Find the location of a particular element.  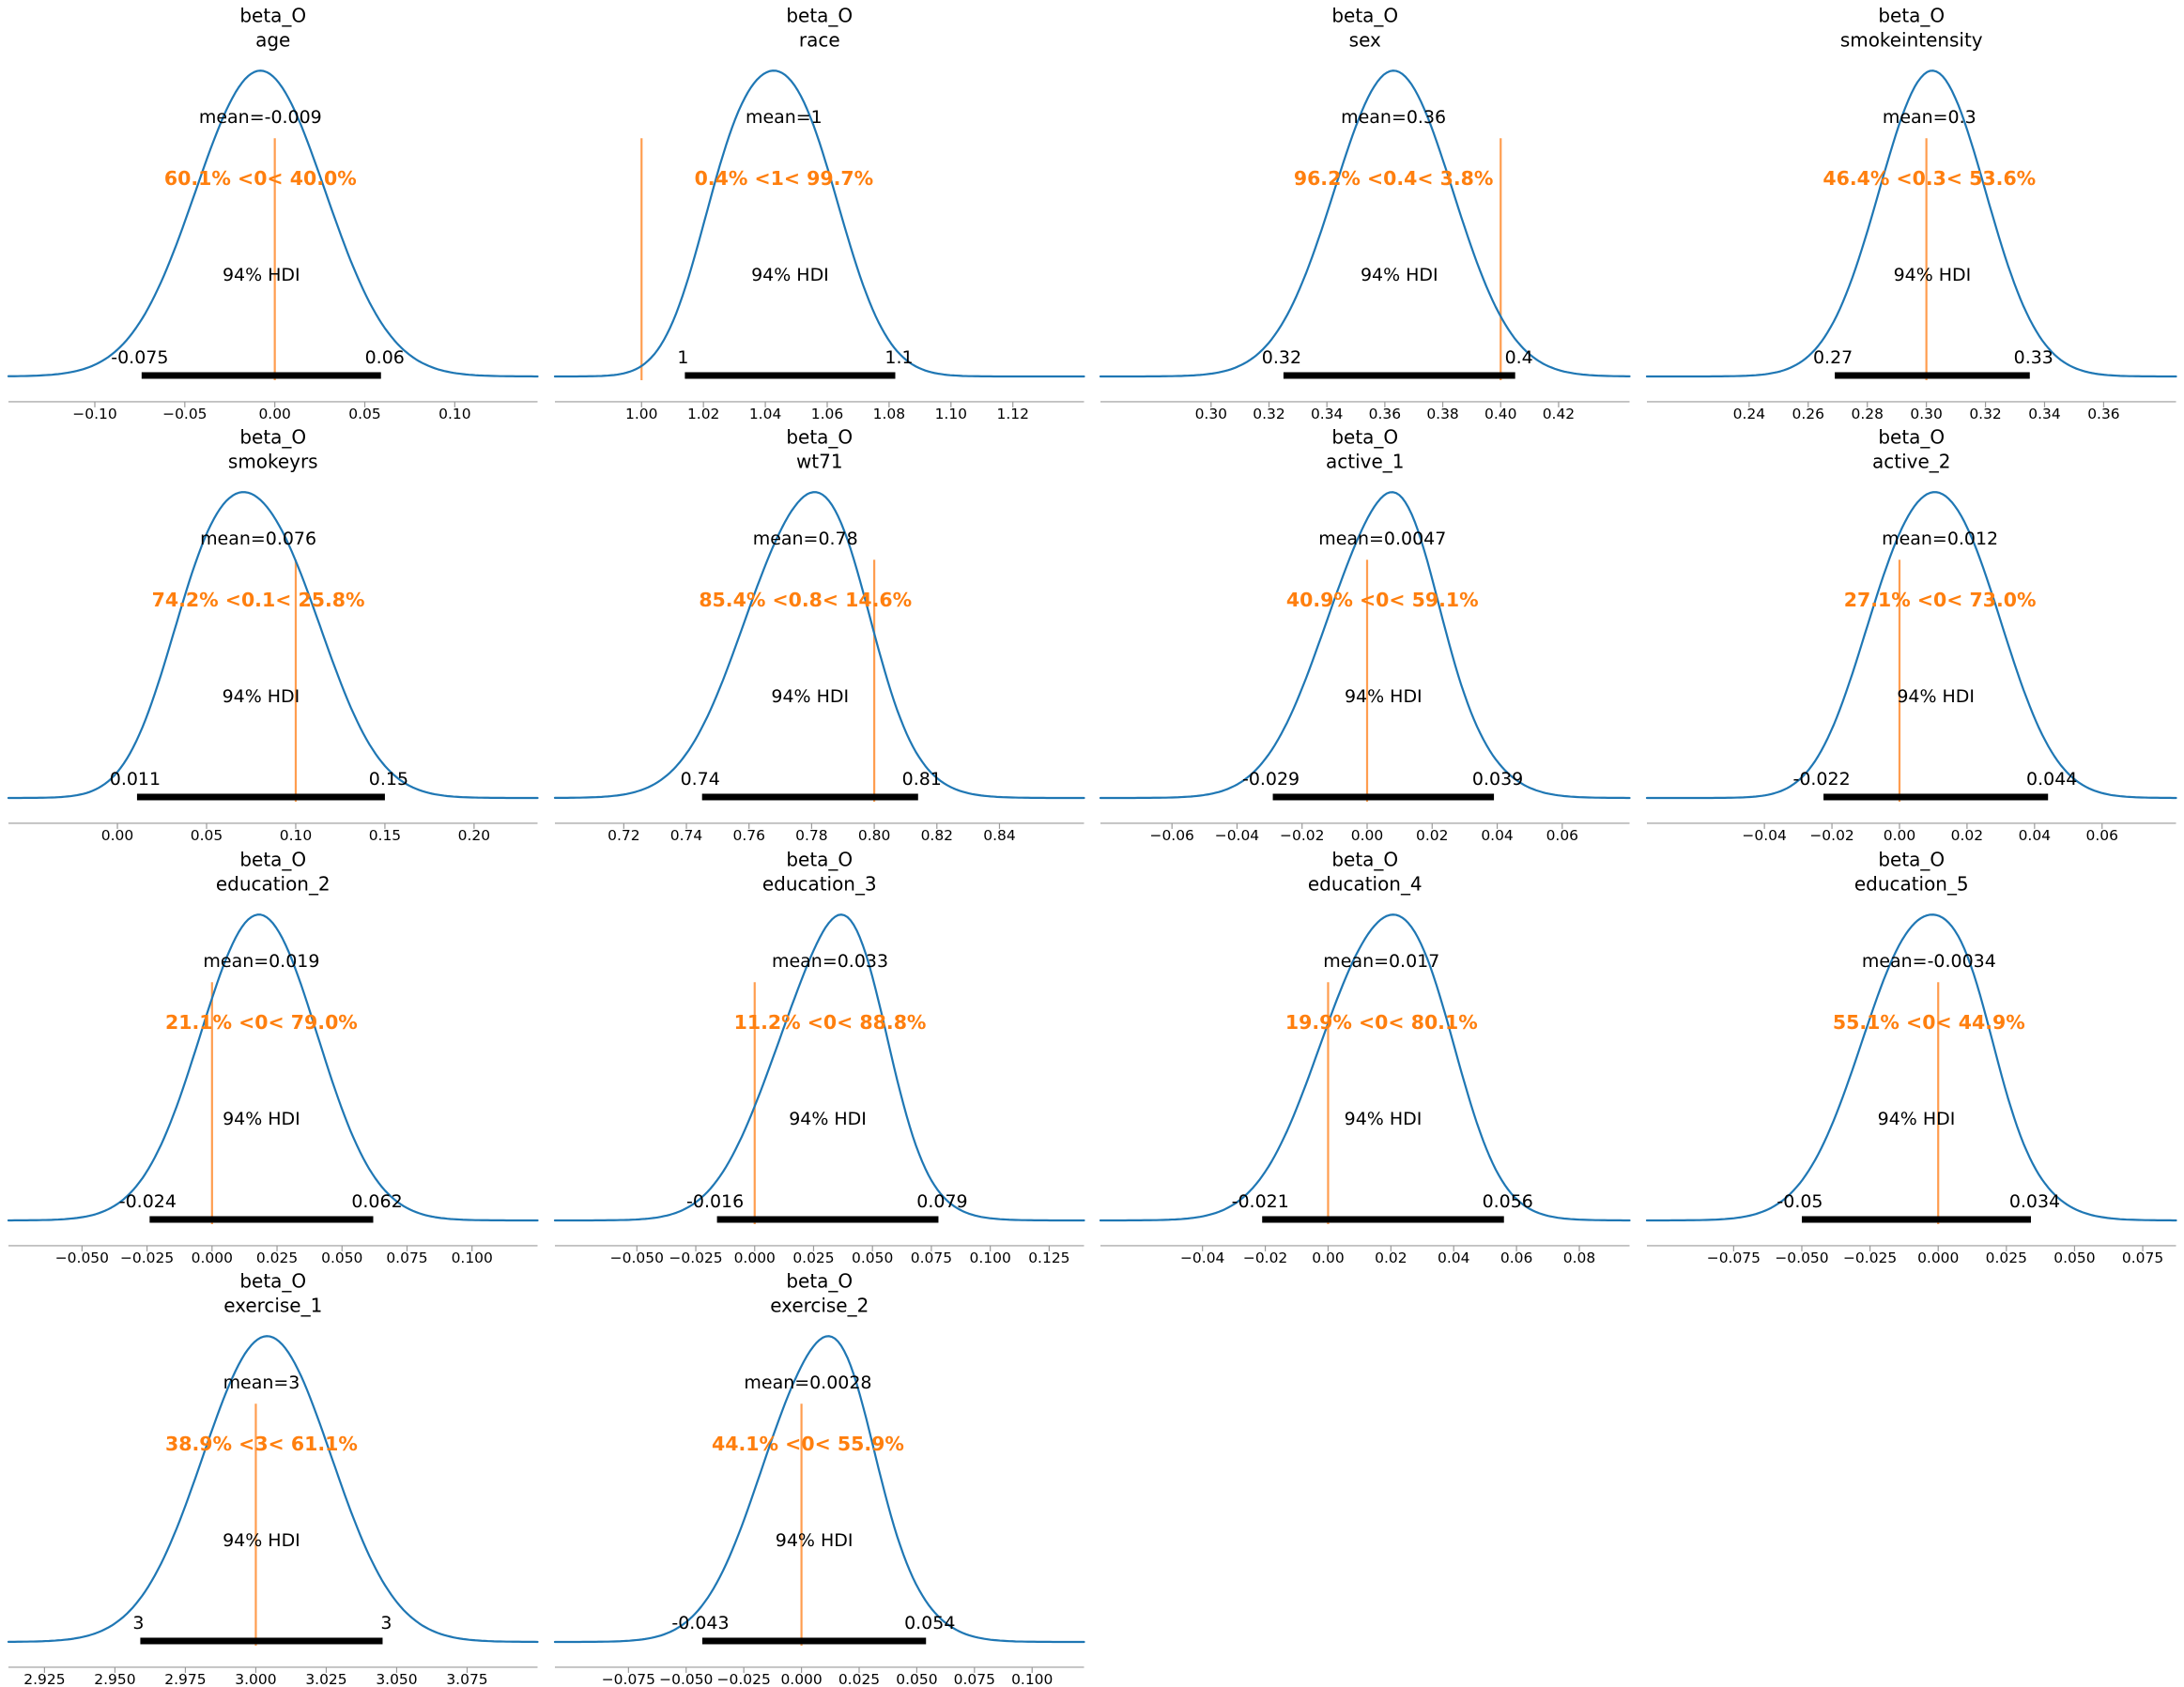

x-tick-label: 0.76 is located at coordinates (748, 835).